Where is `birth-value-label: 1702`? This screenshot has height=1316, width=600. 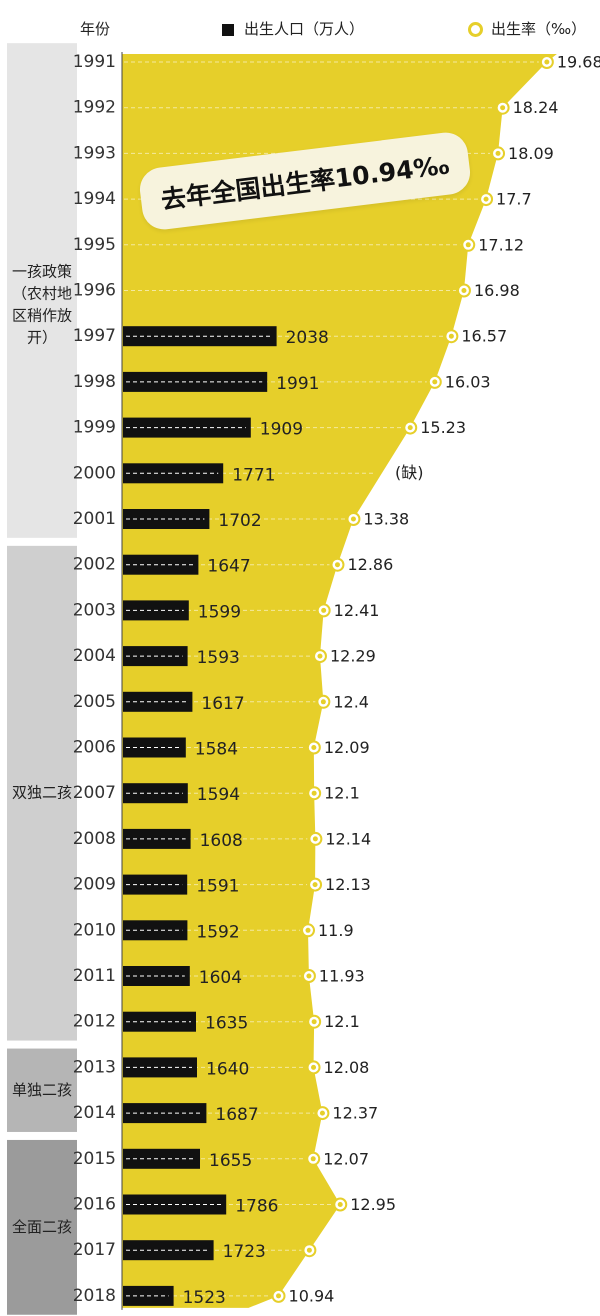 birth-value-label: 1702 is located at coordinates (239, 521).